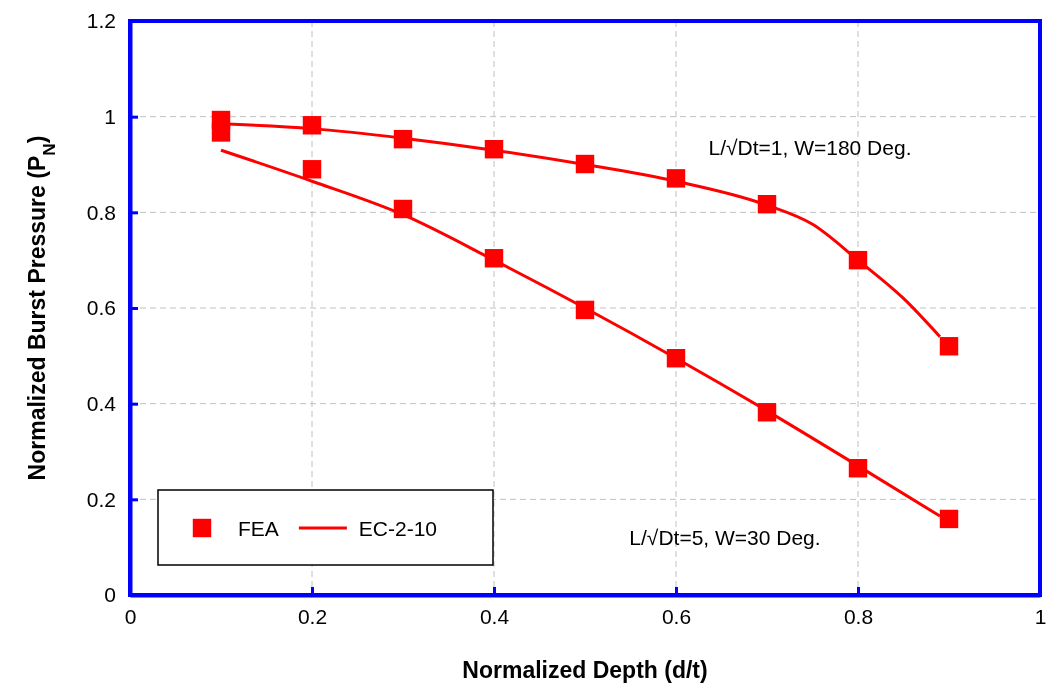 The image size is (1053, 687). I want to click on x-tick-label: 0.8, so click(858, 616).